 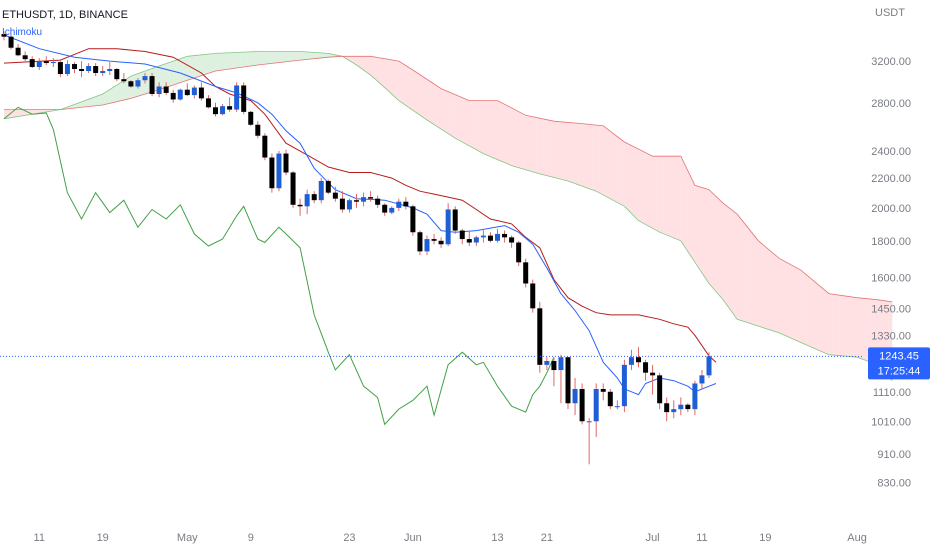 I want to click on price-tick-label: 1010.00, so click(x=891, y=422).